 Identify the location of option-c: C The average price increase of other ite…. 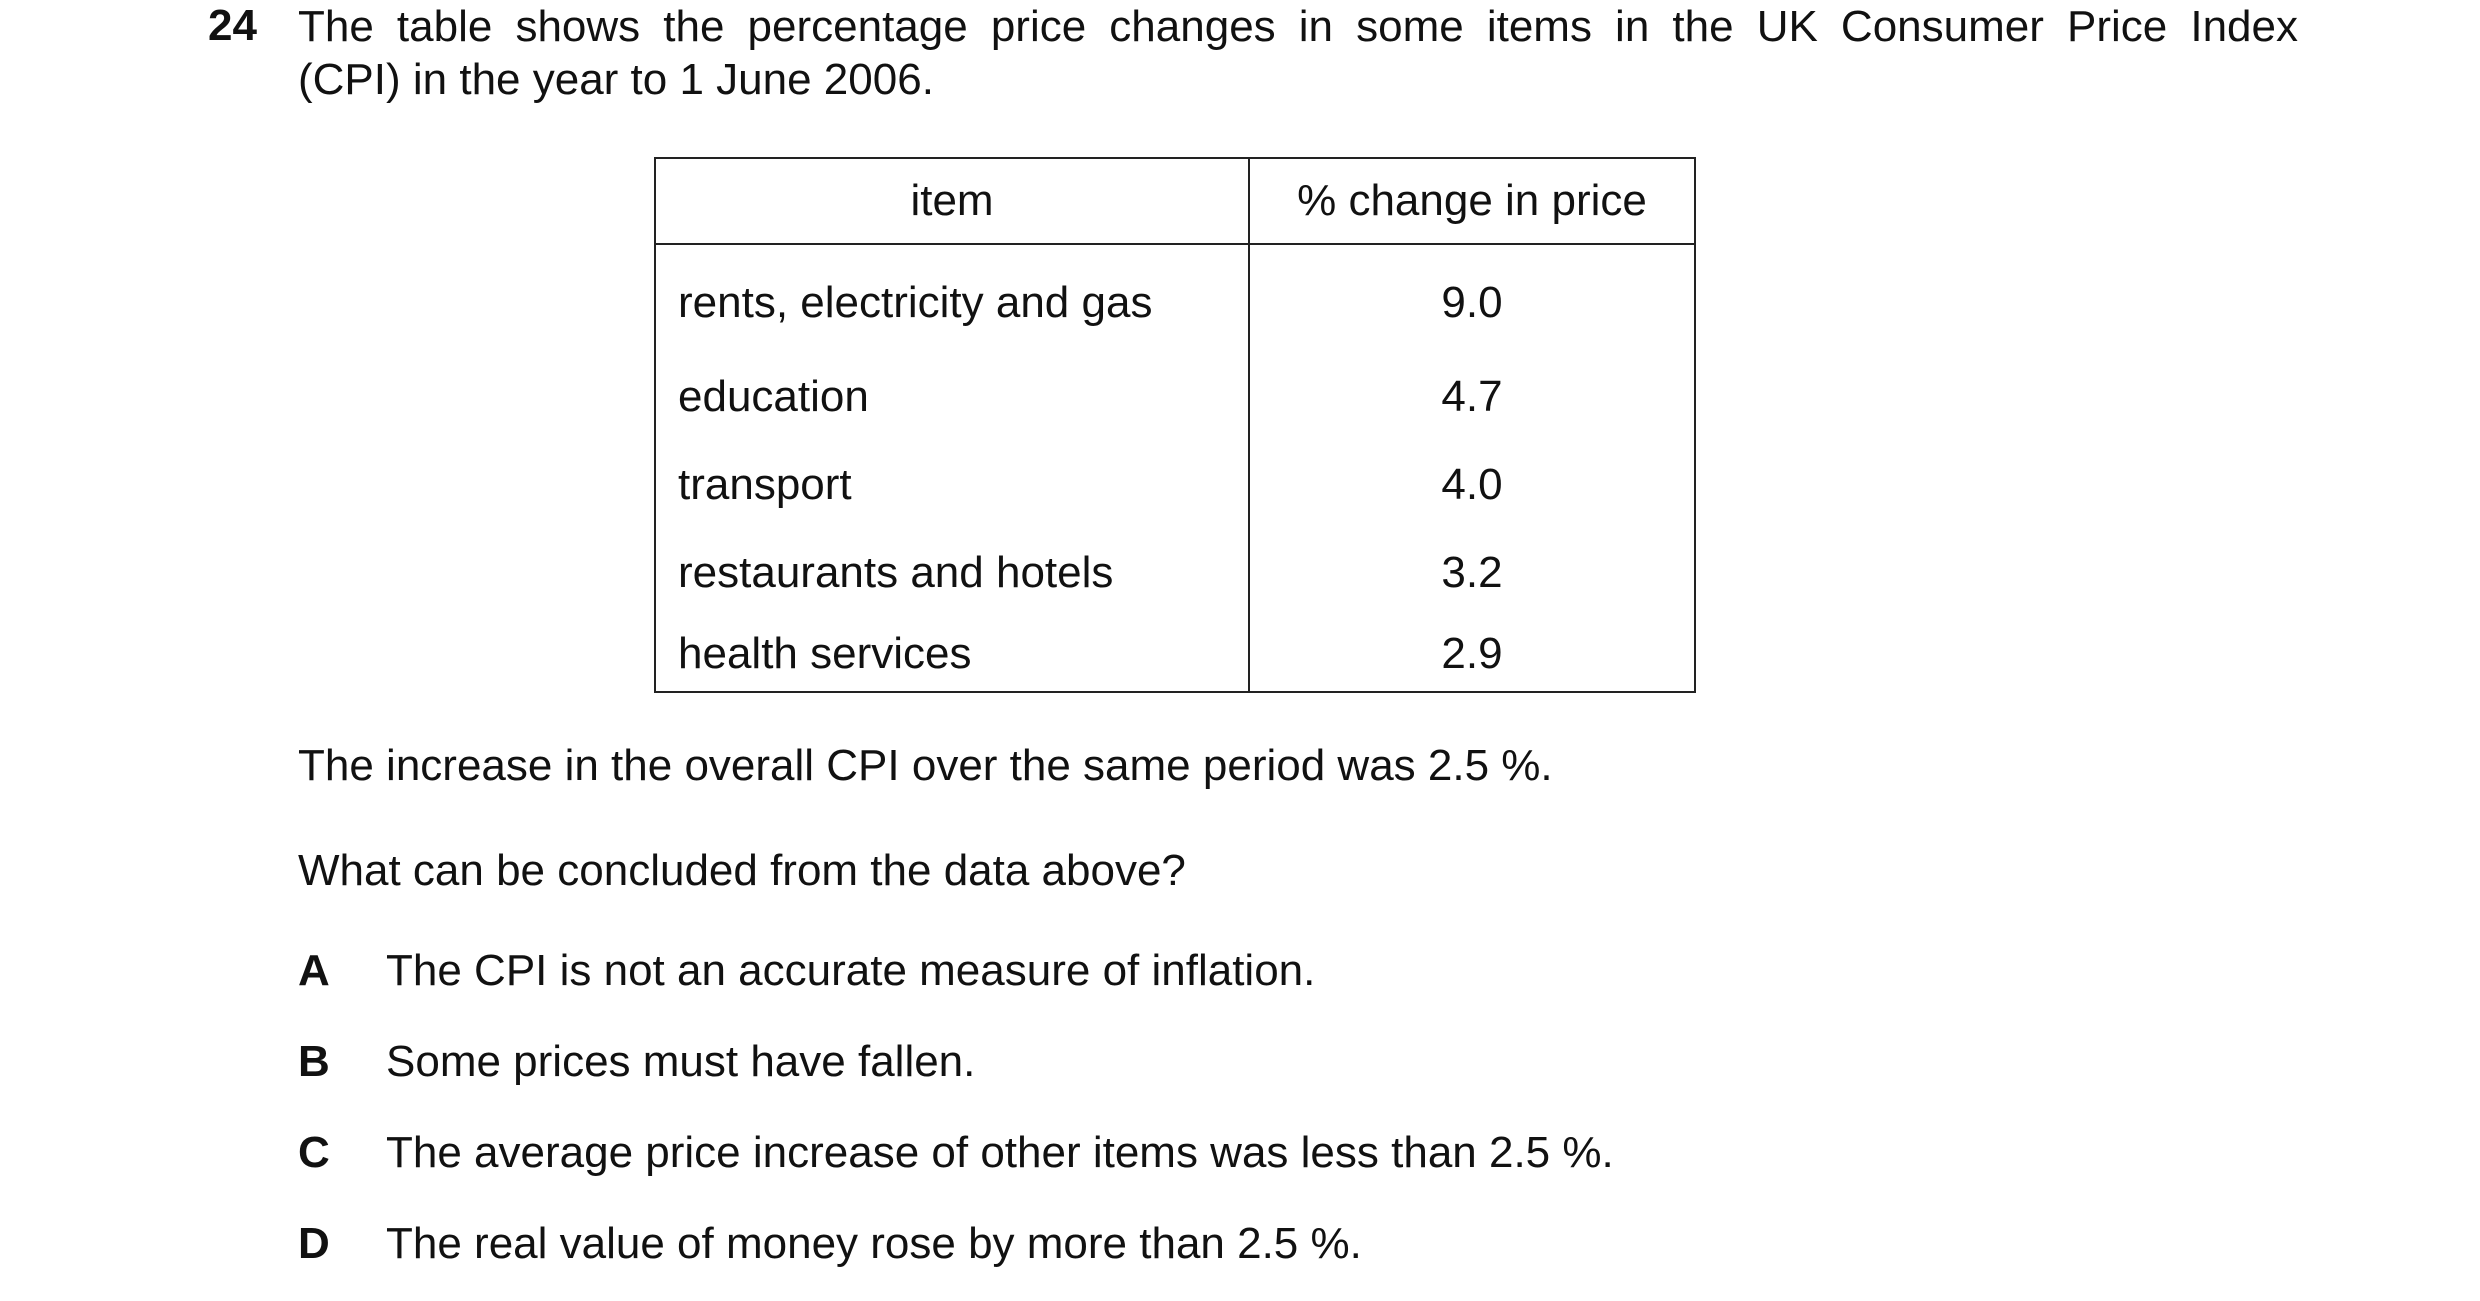
(956, 1153).